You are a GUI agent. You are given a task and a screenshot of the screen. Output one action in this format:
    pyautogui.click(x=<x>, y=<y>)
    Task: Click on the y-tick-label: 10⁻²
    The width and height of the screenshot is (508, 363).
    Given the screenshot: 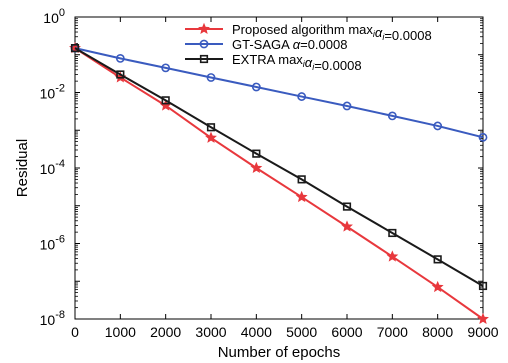 What is the action you would take?
    pyautogui.click(x=52, y=92)
    